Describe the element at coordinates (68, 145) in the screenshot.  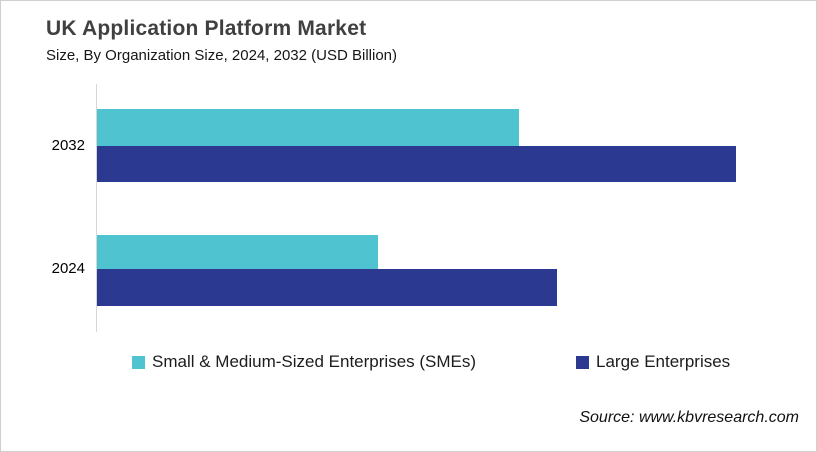
I see `y-axis-tick-2032: 2032` at that location.